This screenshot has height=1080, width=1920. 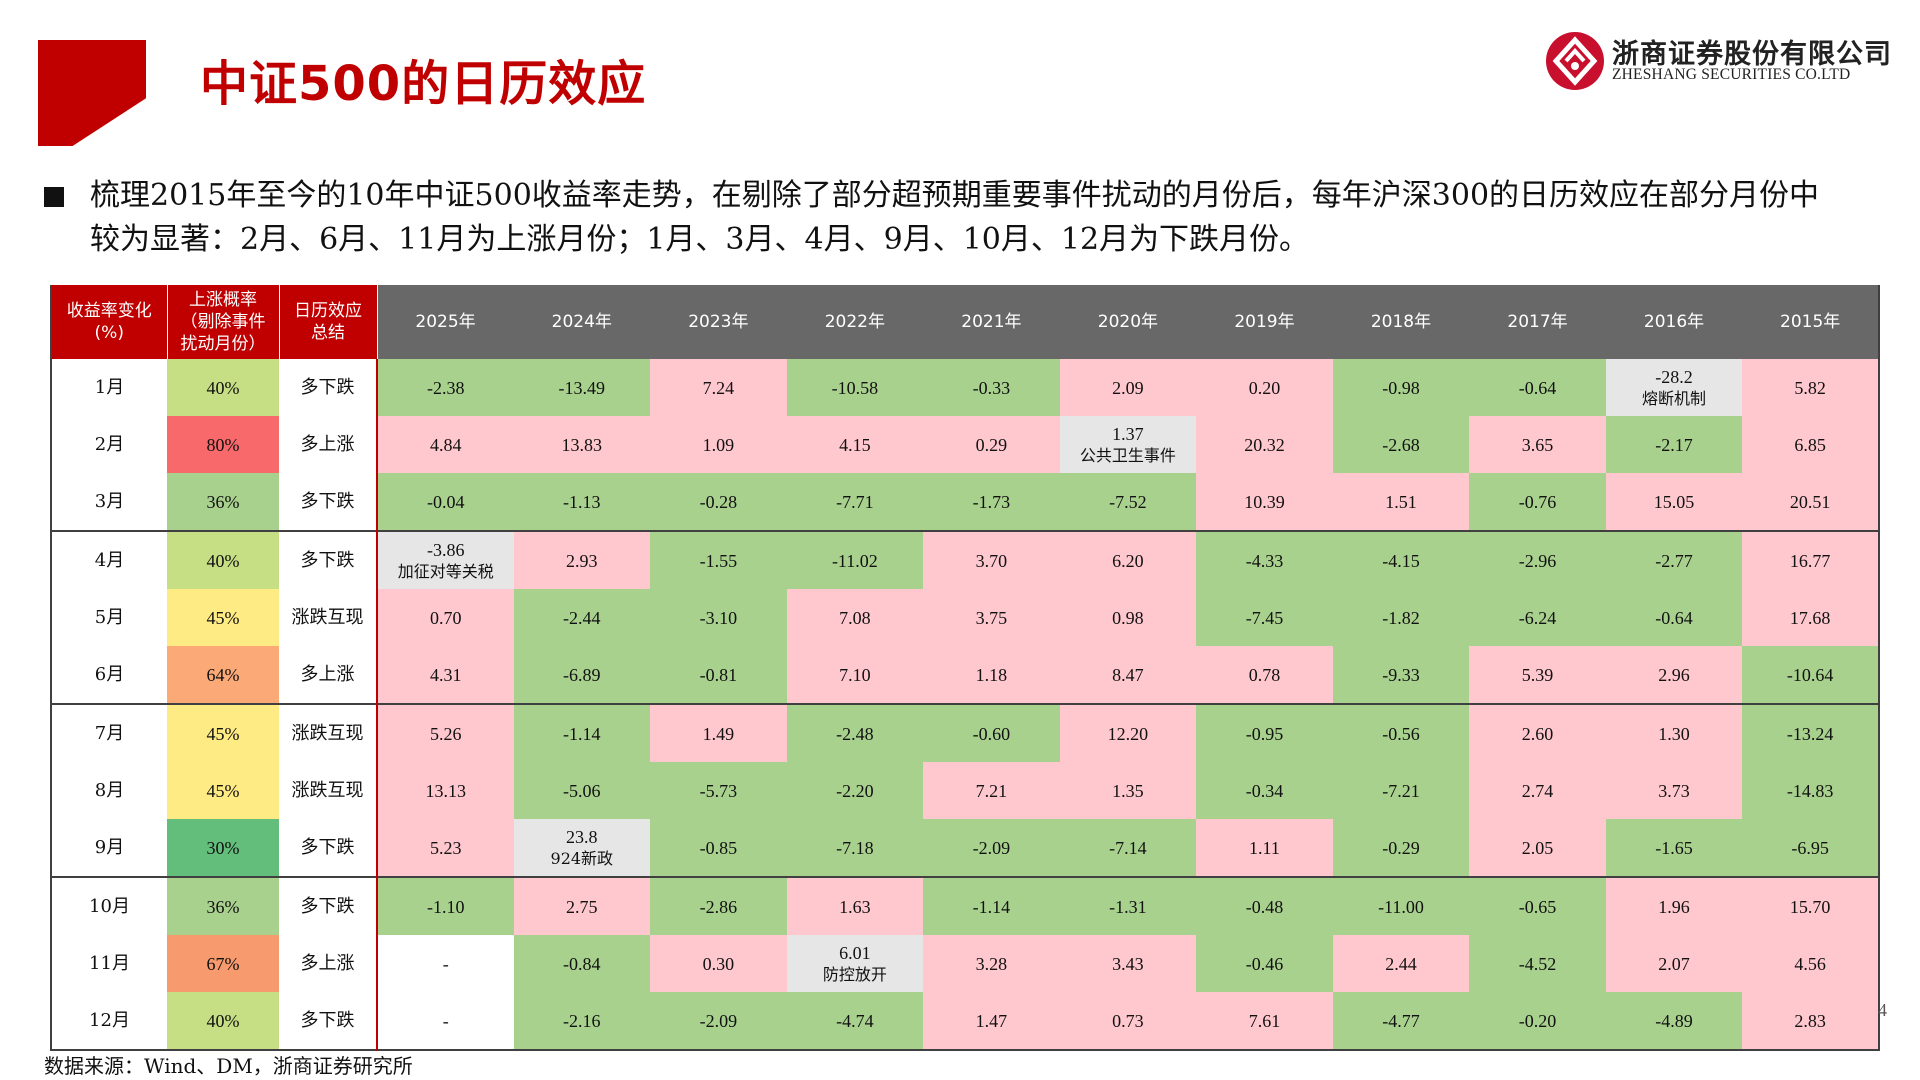 I want to click on return-value: 4.15, so click(x=855, y=444).